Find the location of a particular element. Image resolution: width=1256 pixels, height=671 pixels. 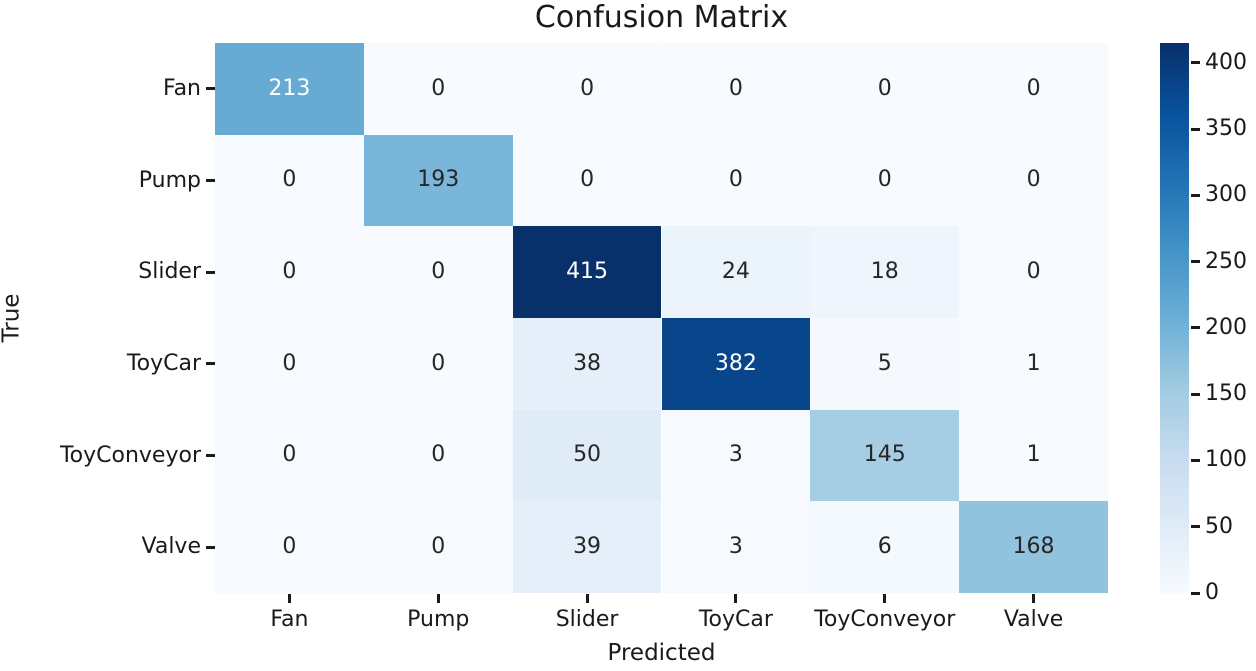

cell-annotation: 24 is located at coordinates (735, 272).